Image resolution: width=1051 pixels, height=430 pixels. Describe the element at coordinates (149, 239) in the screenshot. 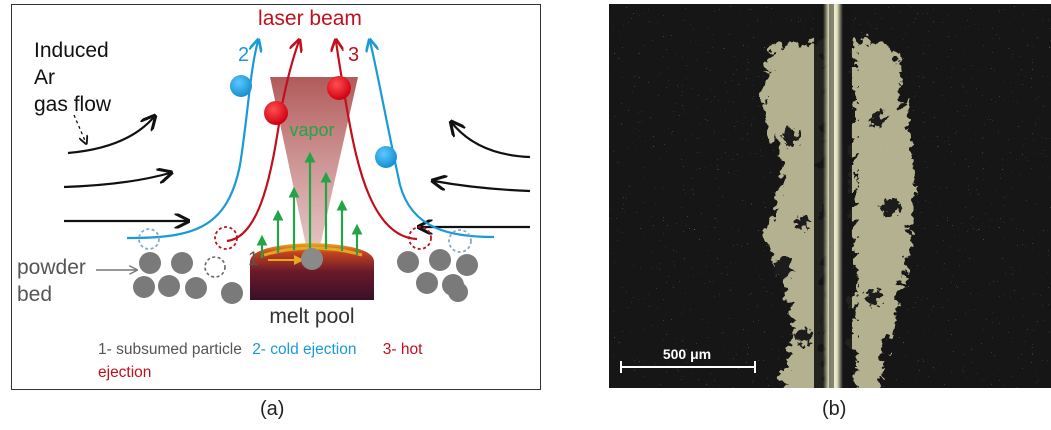

I see `cold-origin-left` at that location.